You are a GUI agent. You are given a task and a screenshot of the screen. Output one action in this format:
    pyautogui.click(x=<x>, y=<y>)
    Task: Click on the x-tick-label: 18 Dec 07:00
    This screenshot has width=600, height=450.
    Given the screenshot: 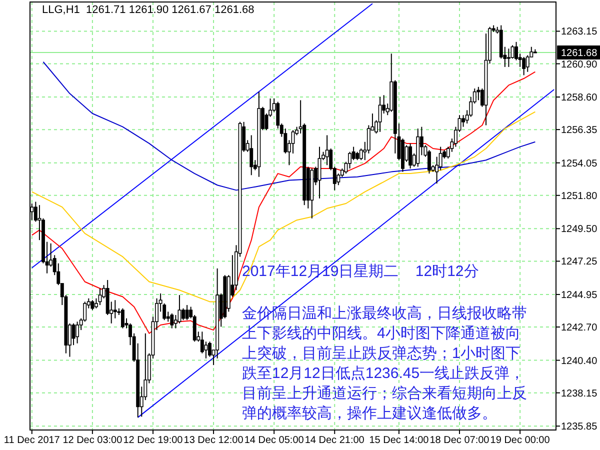 What is the action you would take?
    pyautogui.click(x=460, y=440)
    